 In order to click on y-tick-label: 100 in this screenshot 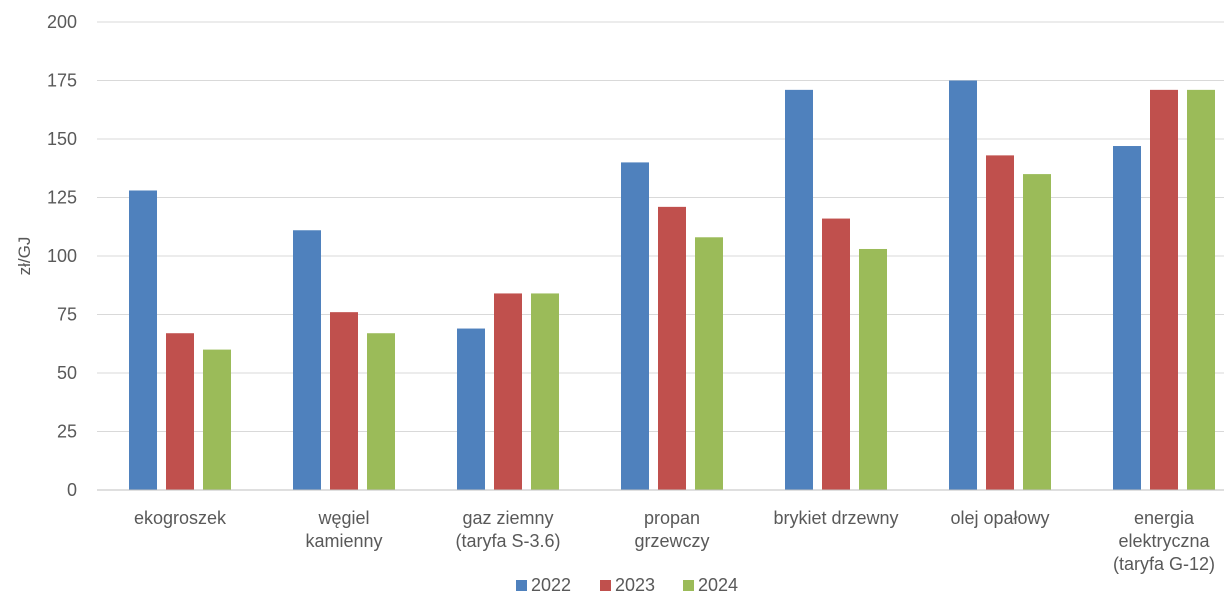, I will do `click(62, 256)`.